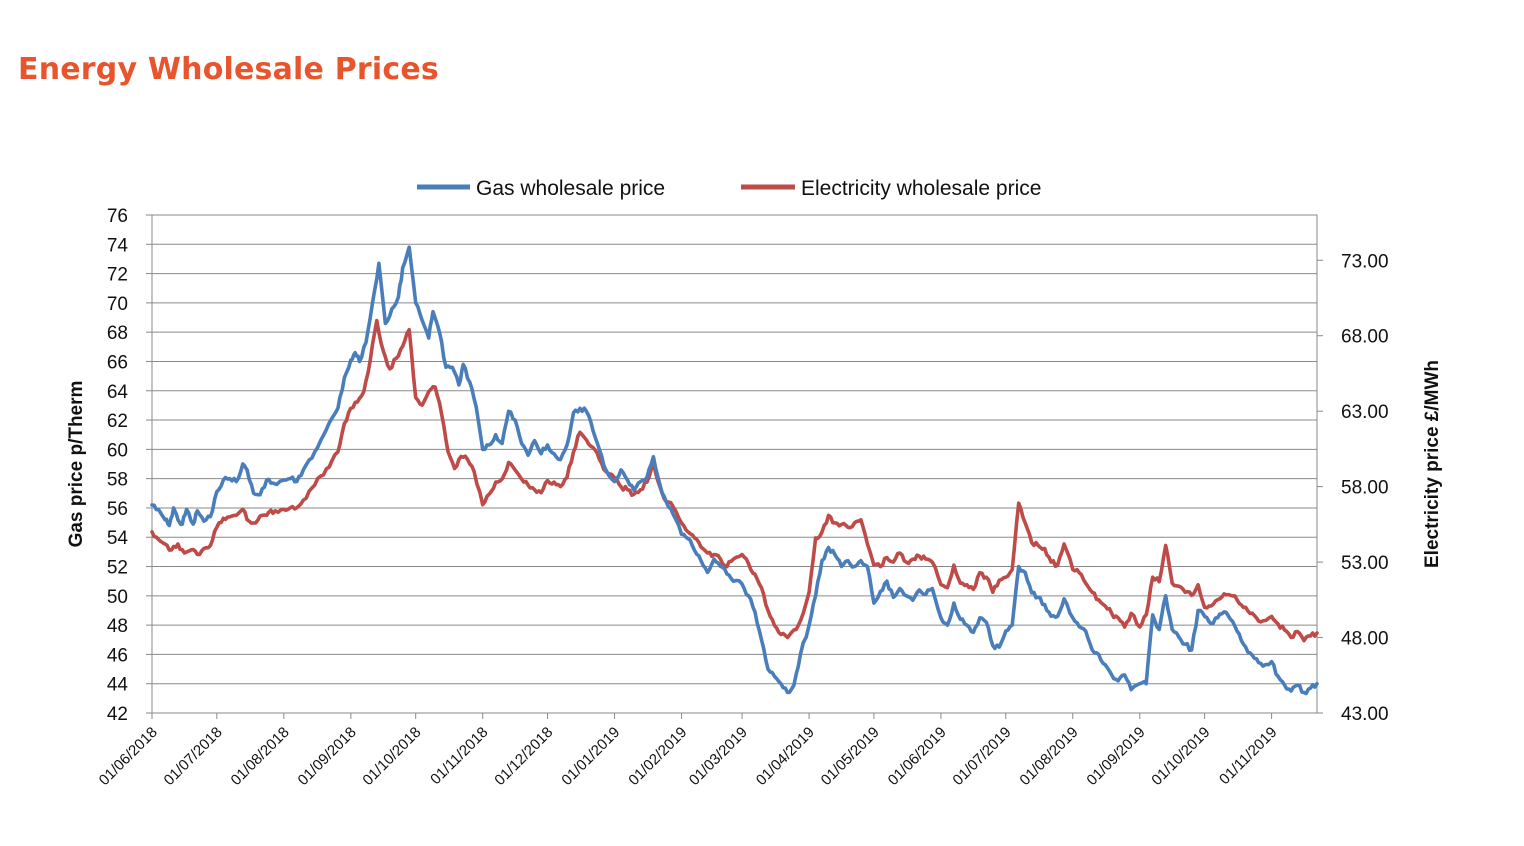  I want to click on x-tick-label: 01/11/2019, so click(1248, 756).